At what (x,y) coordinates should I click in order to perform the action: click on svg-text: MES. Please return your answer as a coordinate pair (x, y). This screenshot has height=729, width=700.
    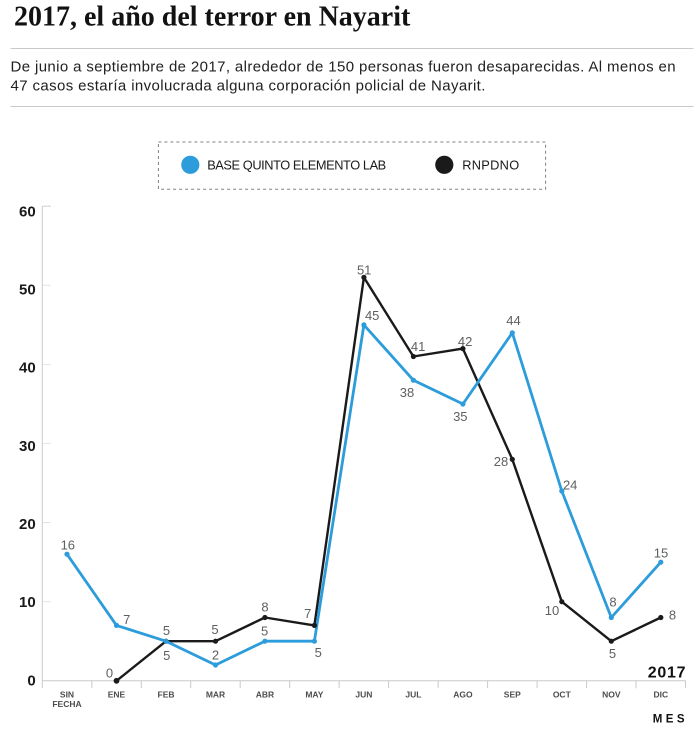
    Looking at the image, I should click on (670, 720).